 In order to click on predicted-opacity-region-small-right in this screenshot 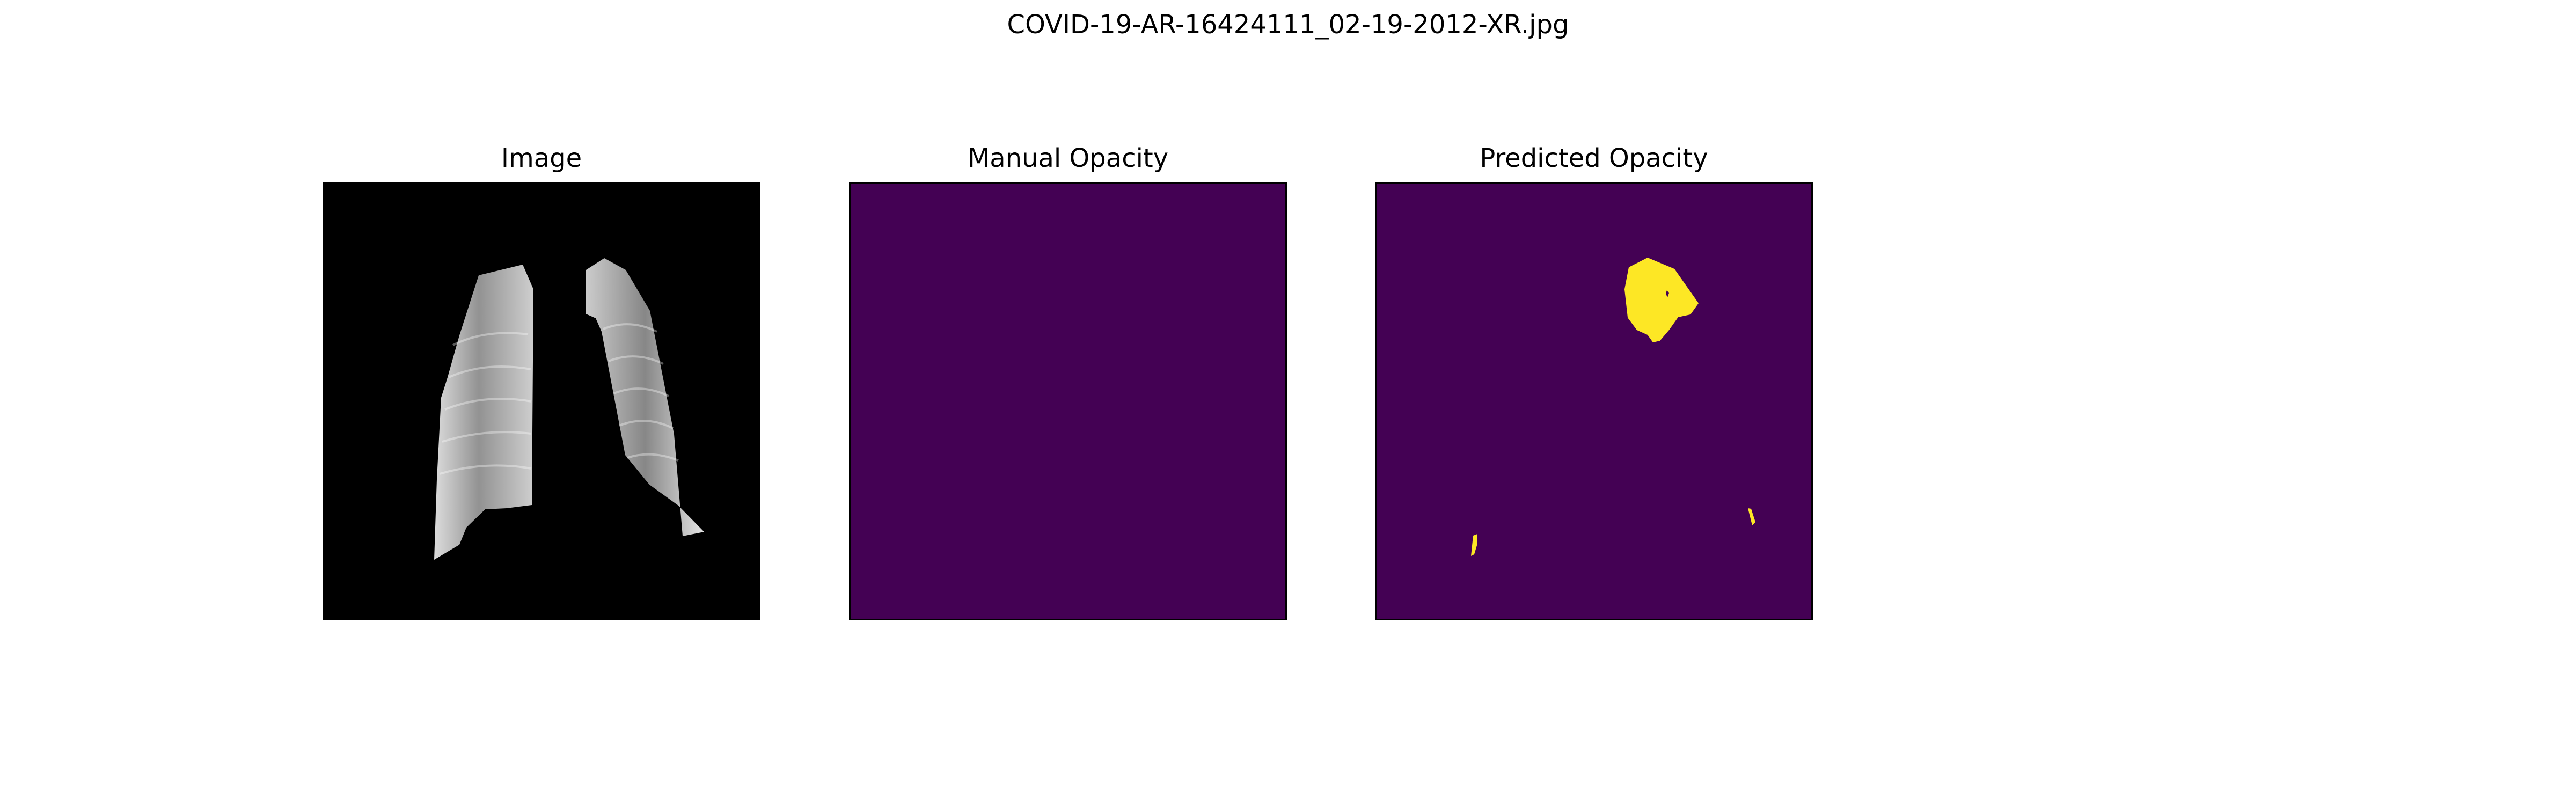, I will do `click(1751, 516)`.